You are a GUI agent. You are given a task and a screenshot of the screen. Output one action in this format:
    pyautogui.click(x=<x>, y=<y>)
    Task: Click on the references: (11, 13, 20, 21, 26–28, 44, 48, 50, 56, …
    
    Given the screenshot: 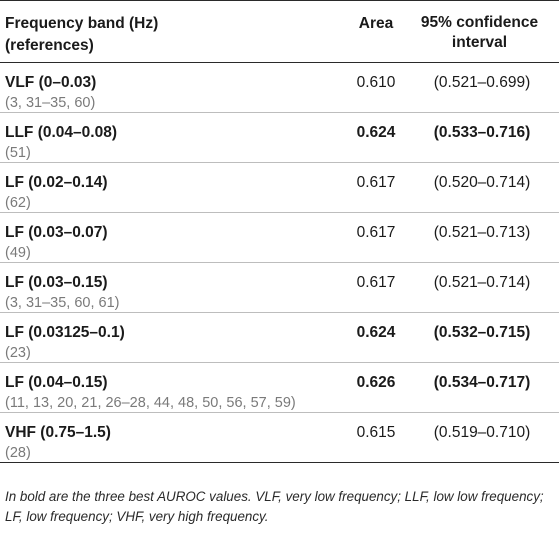 What is the action you would take?
    pyautogui.click(x=150, y=403)
    